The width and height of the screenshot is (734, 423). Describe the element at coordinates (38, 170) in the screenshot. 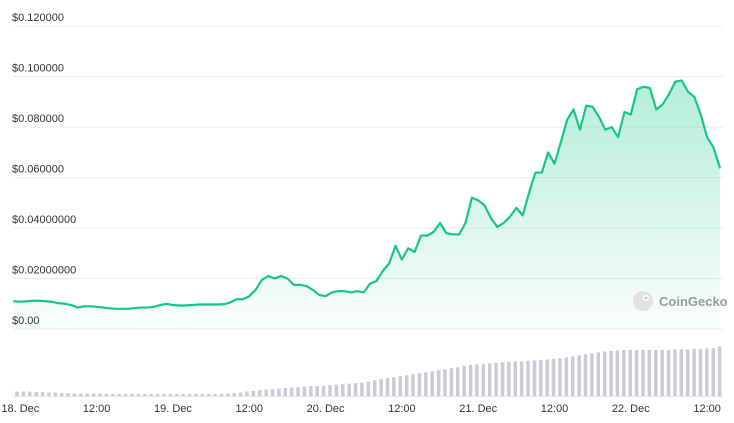

I see `y-tick-label: $0.060000` at that location.